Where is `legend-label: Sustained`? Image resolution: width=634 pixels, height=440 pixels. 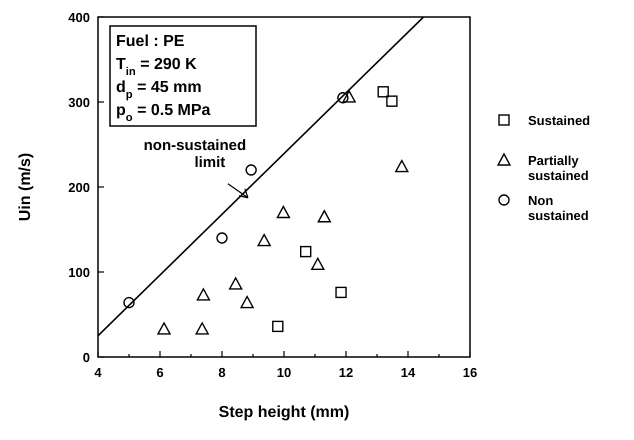 legend-label: Sustained is located at coordinates (559, 120).